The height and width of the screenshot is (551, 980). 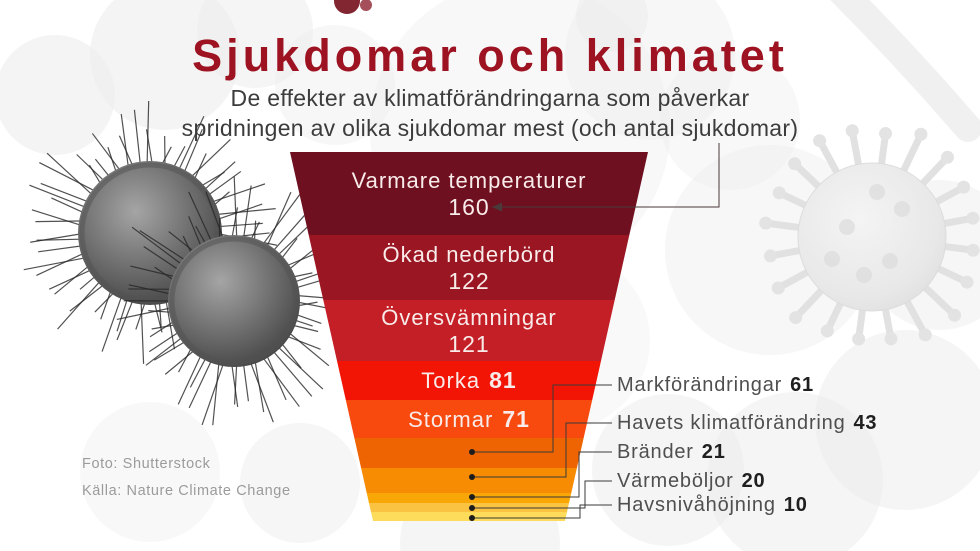 I want to click on funnel-label-stormar: Stormar 71, so click(x=469, y=419).